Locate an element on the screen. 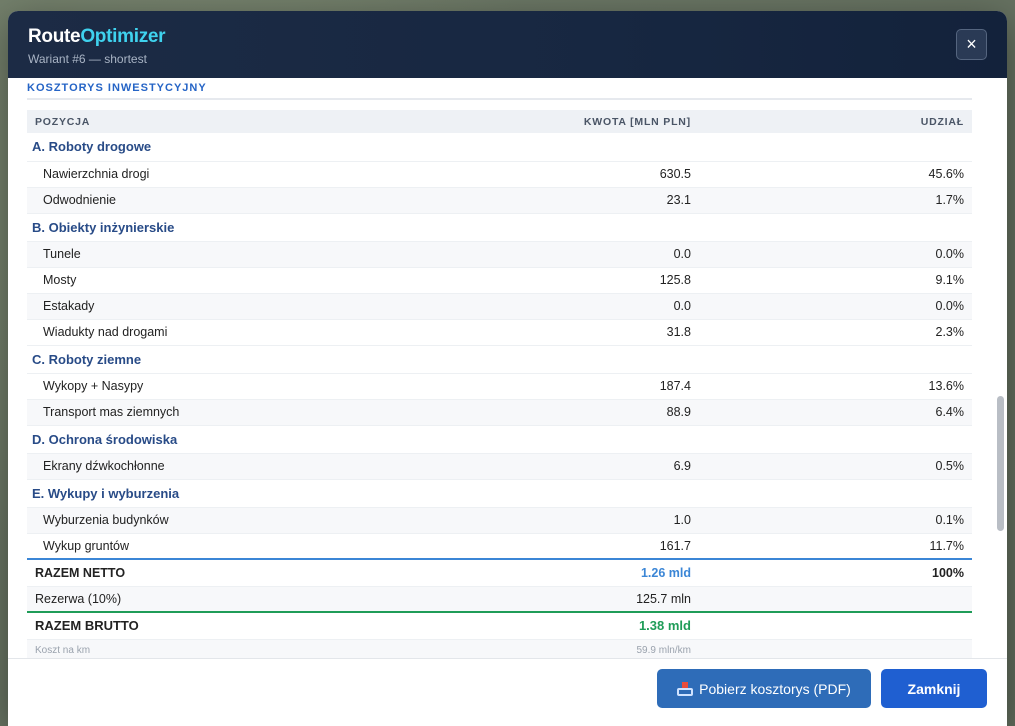 This screenshot has height=726, width=1015. item-label: Wykup gruntów is located at coordinates (177, 546).